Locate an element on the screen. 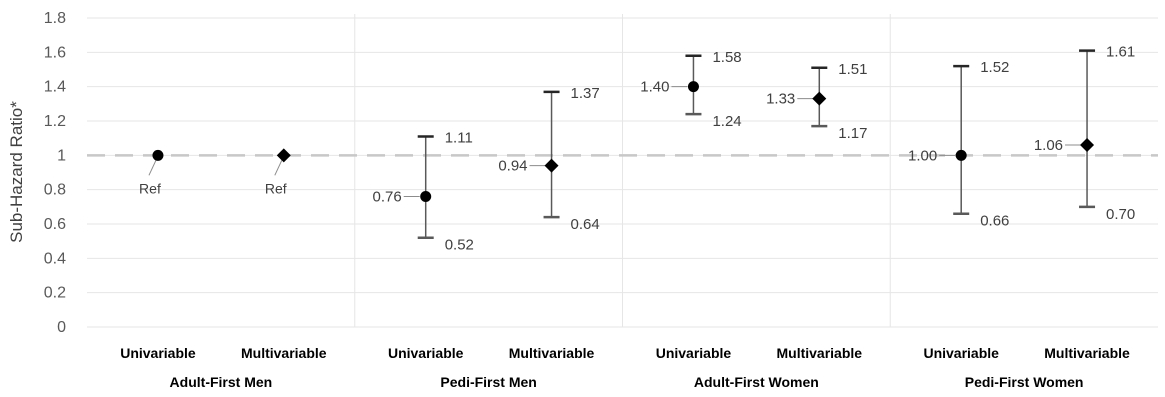  y-tick-label: 0.6 is located at coordinates (55, 224).